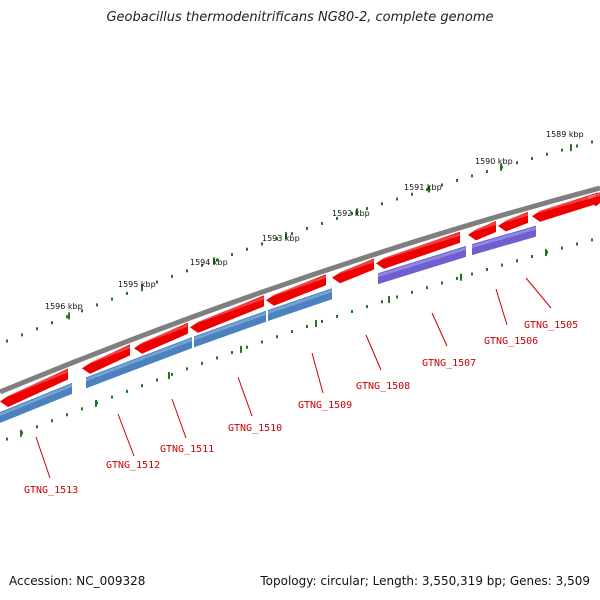 The width and height of the screenshot is (600, 600). I want to click on gene-label: GTNG_1513, so click(51, 490).